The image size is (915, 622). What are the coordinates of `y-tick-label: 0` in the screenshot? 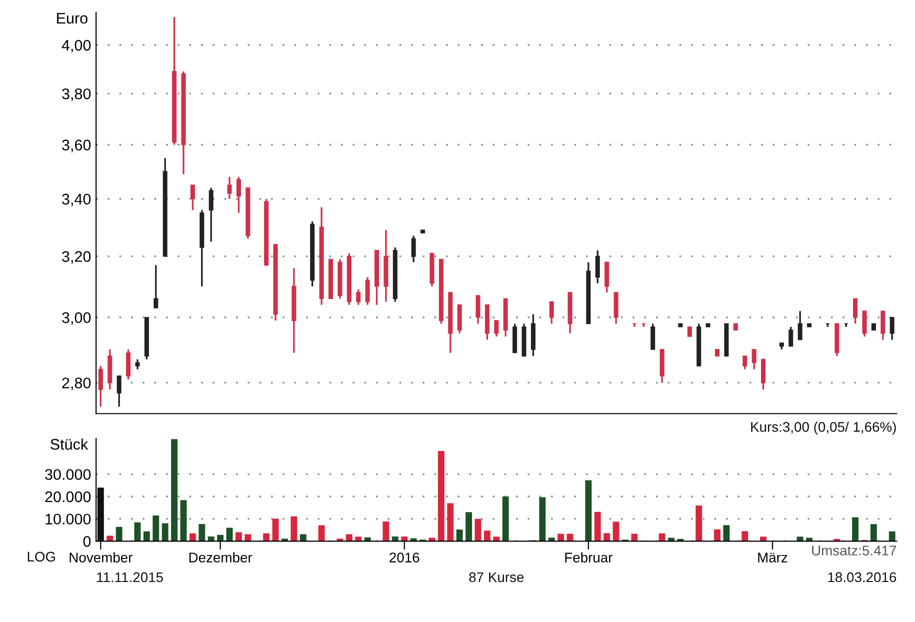 It's located at (87, 541).